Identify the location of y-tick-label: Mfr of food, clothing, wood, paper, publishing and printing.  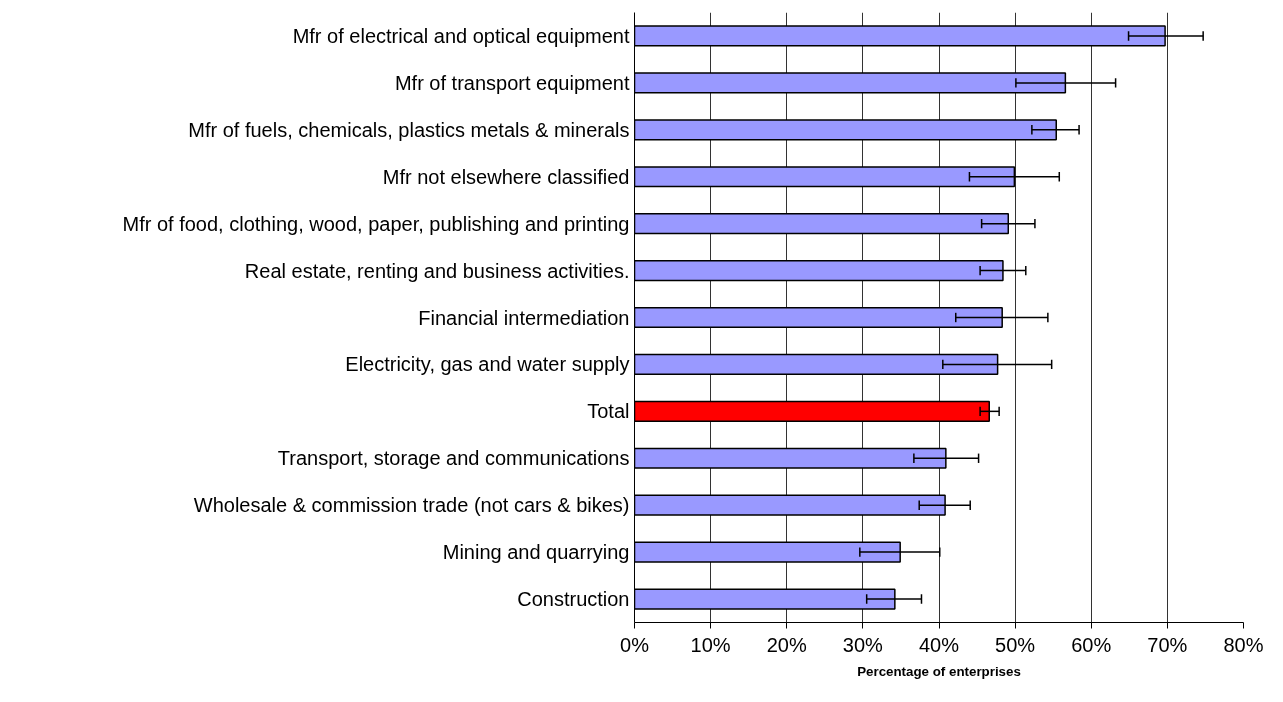
(376, 223).